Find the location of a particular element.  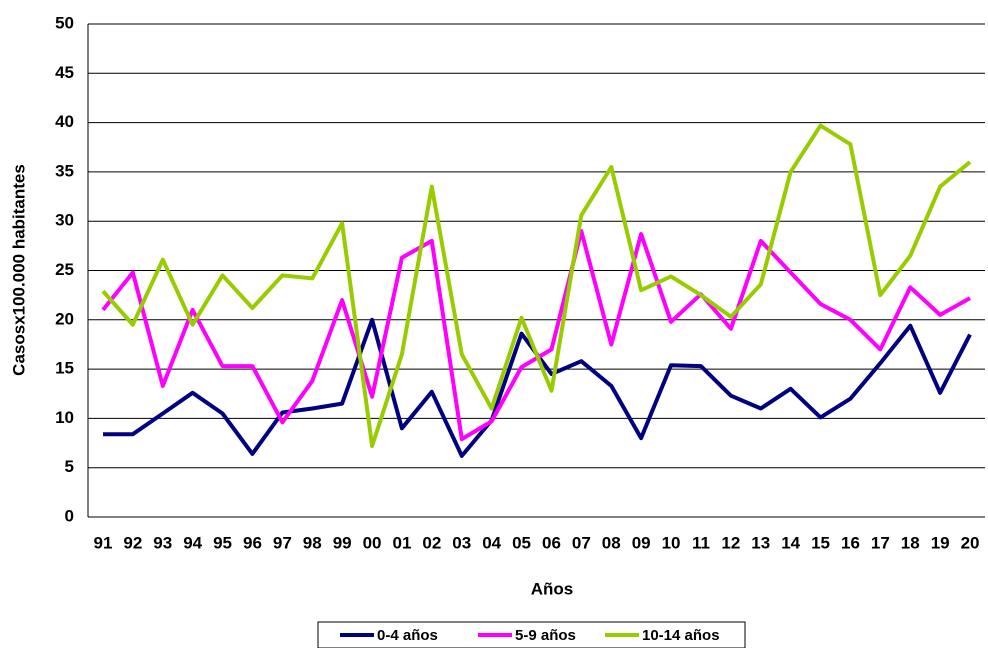

x-tick-label: 03 is located at coordinates (461, 542).